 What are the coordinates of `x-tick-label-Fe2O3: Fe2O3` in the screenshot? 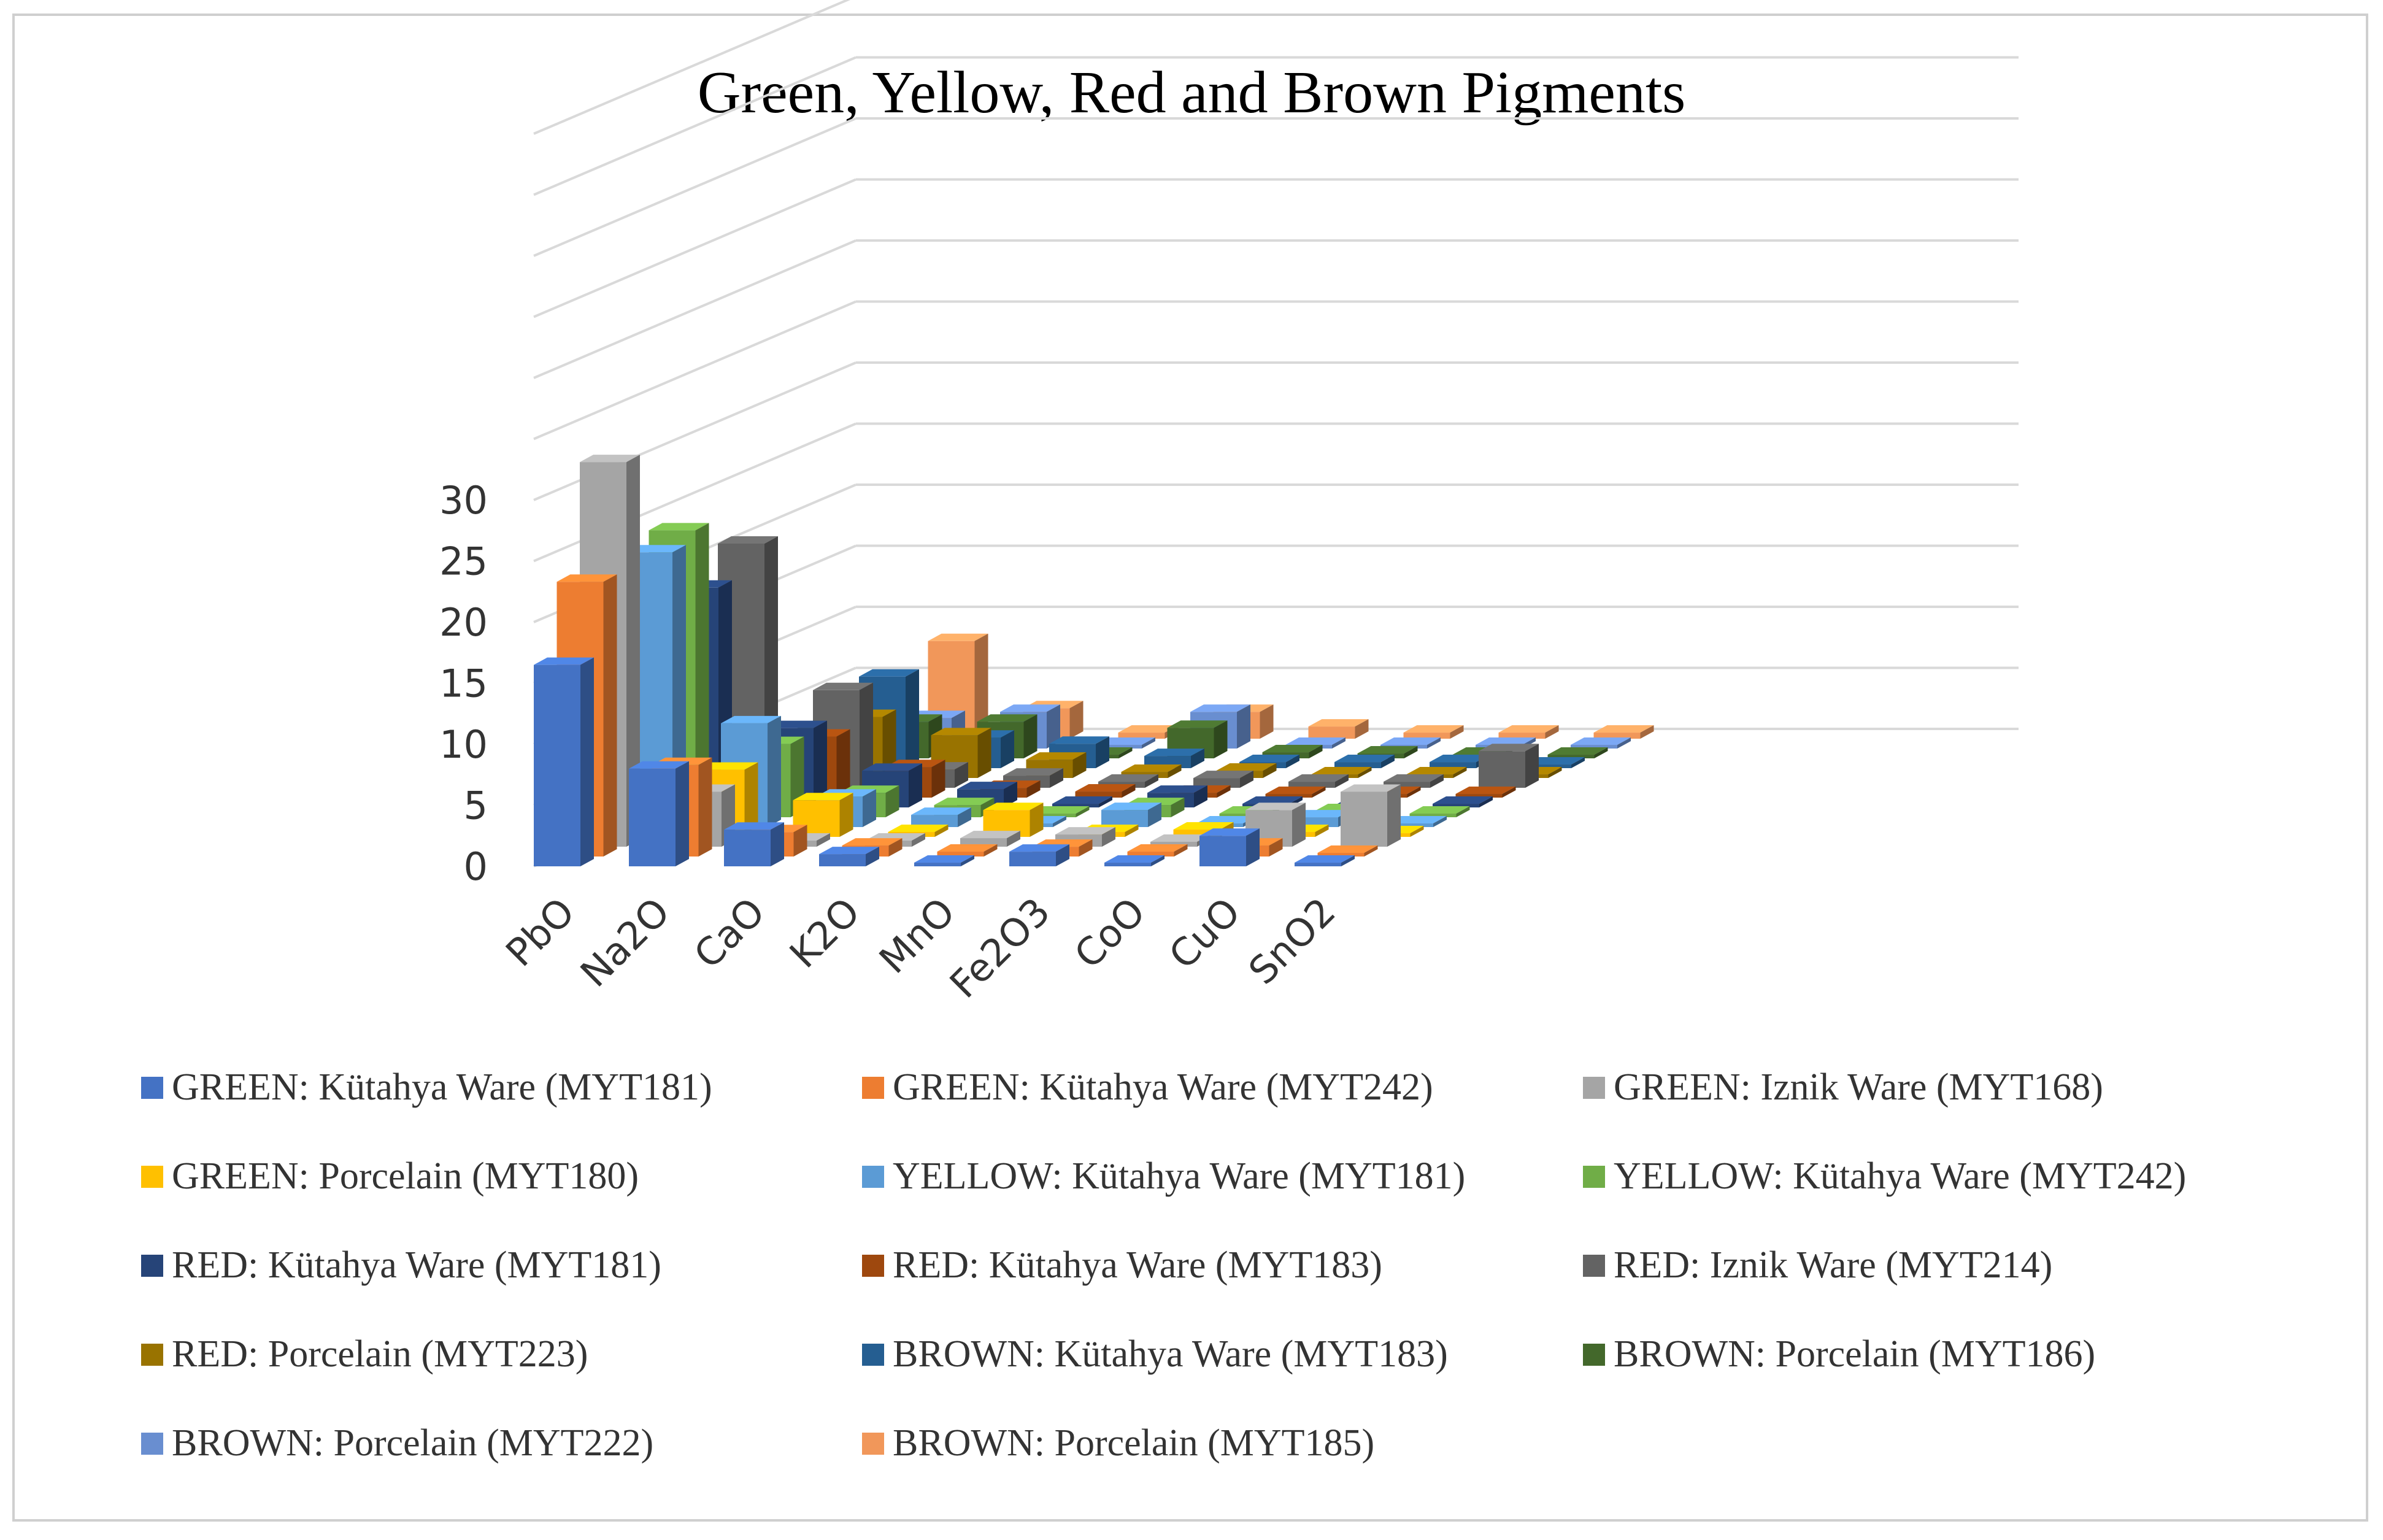 It's located at (1000, 948).